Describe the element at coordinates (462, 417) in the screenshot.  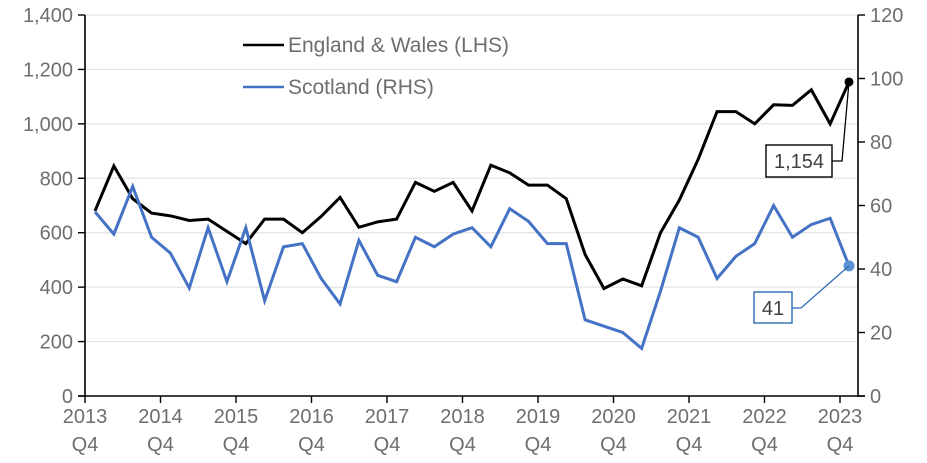
I see `x-tick-label-year: 2018` at that location.